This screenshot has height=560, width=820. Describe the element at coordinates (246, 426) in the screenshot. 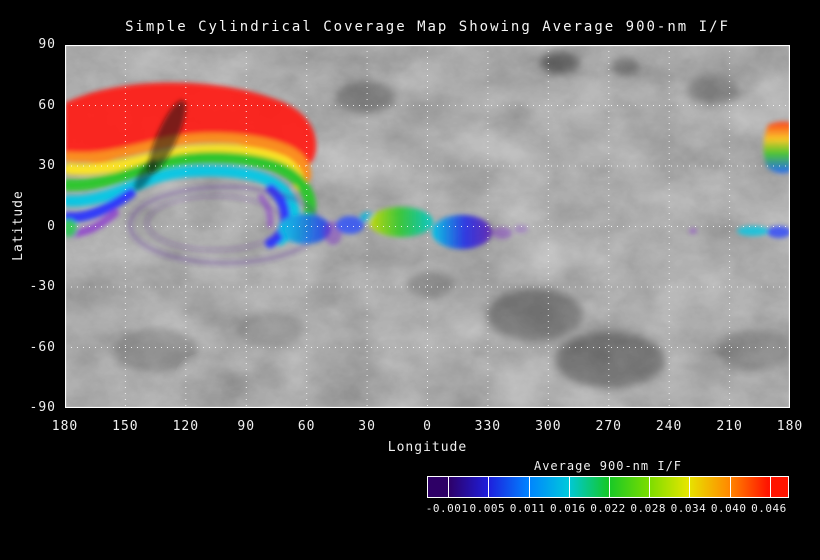

I see `x-tick-label: 90` at that location.